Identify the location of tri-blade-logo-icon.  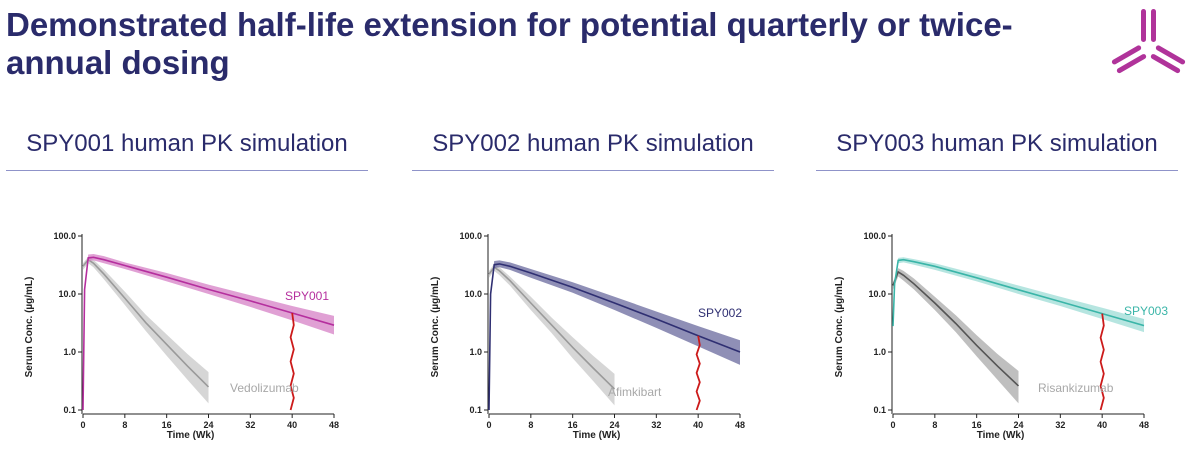
(1148, 41).